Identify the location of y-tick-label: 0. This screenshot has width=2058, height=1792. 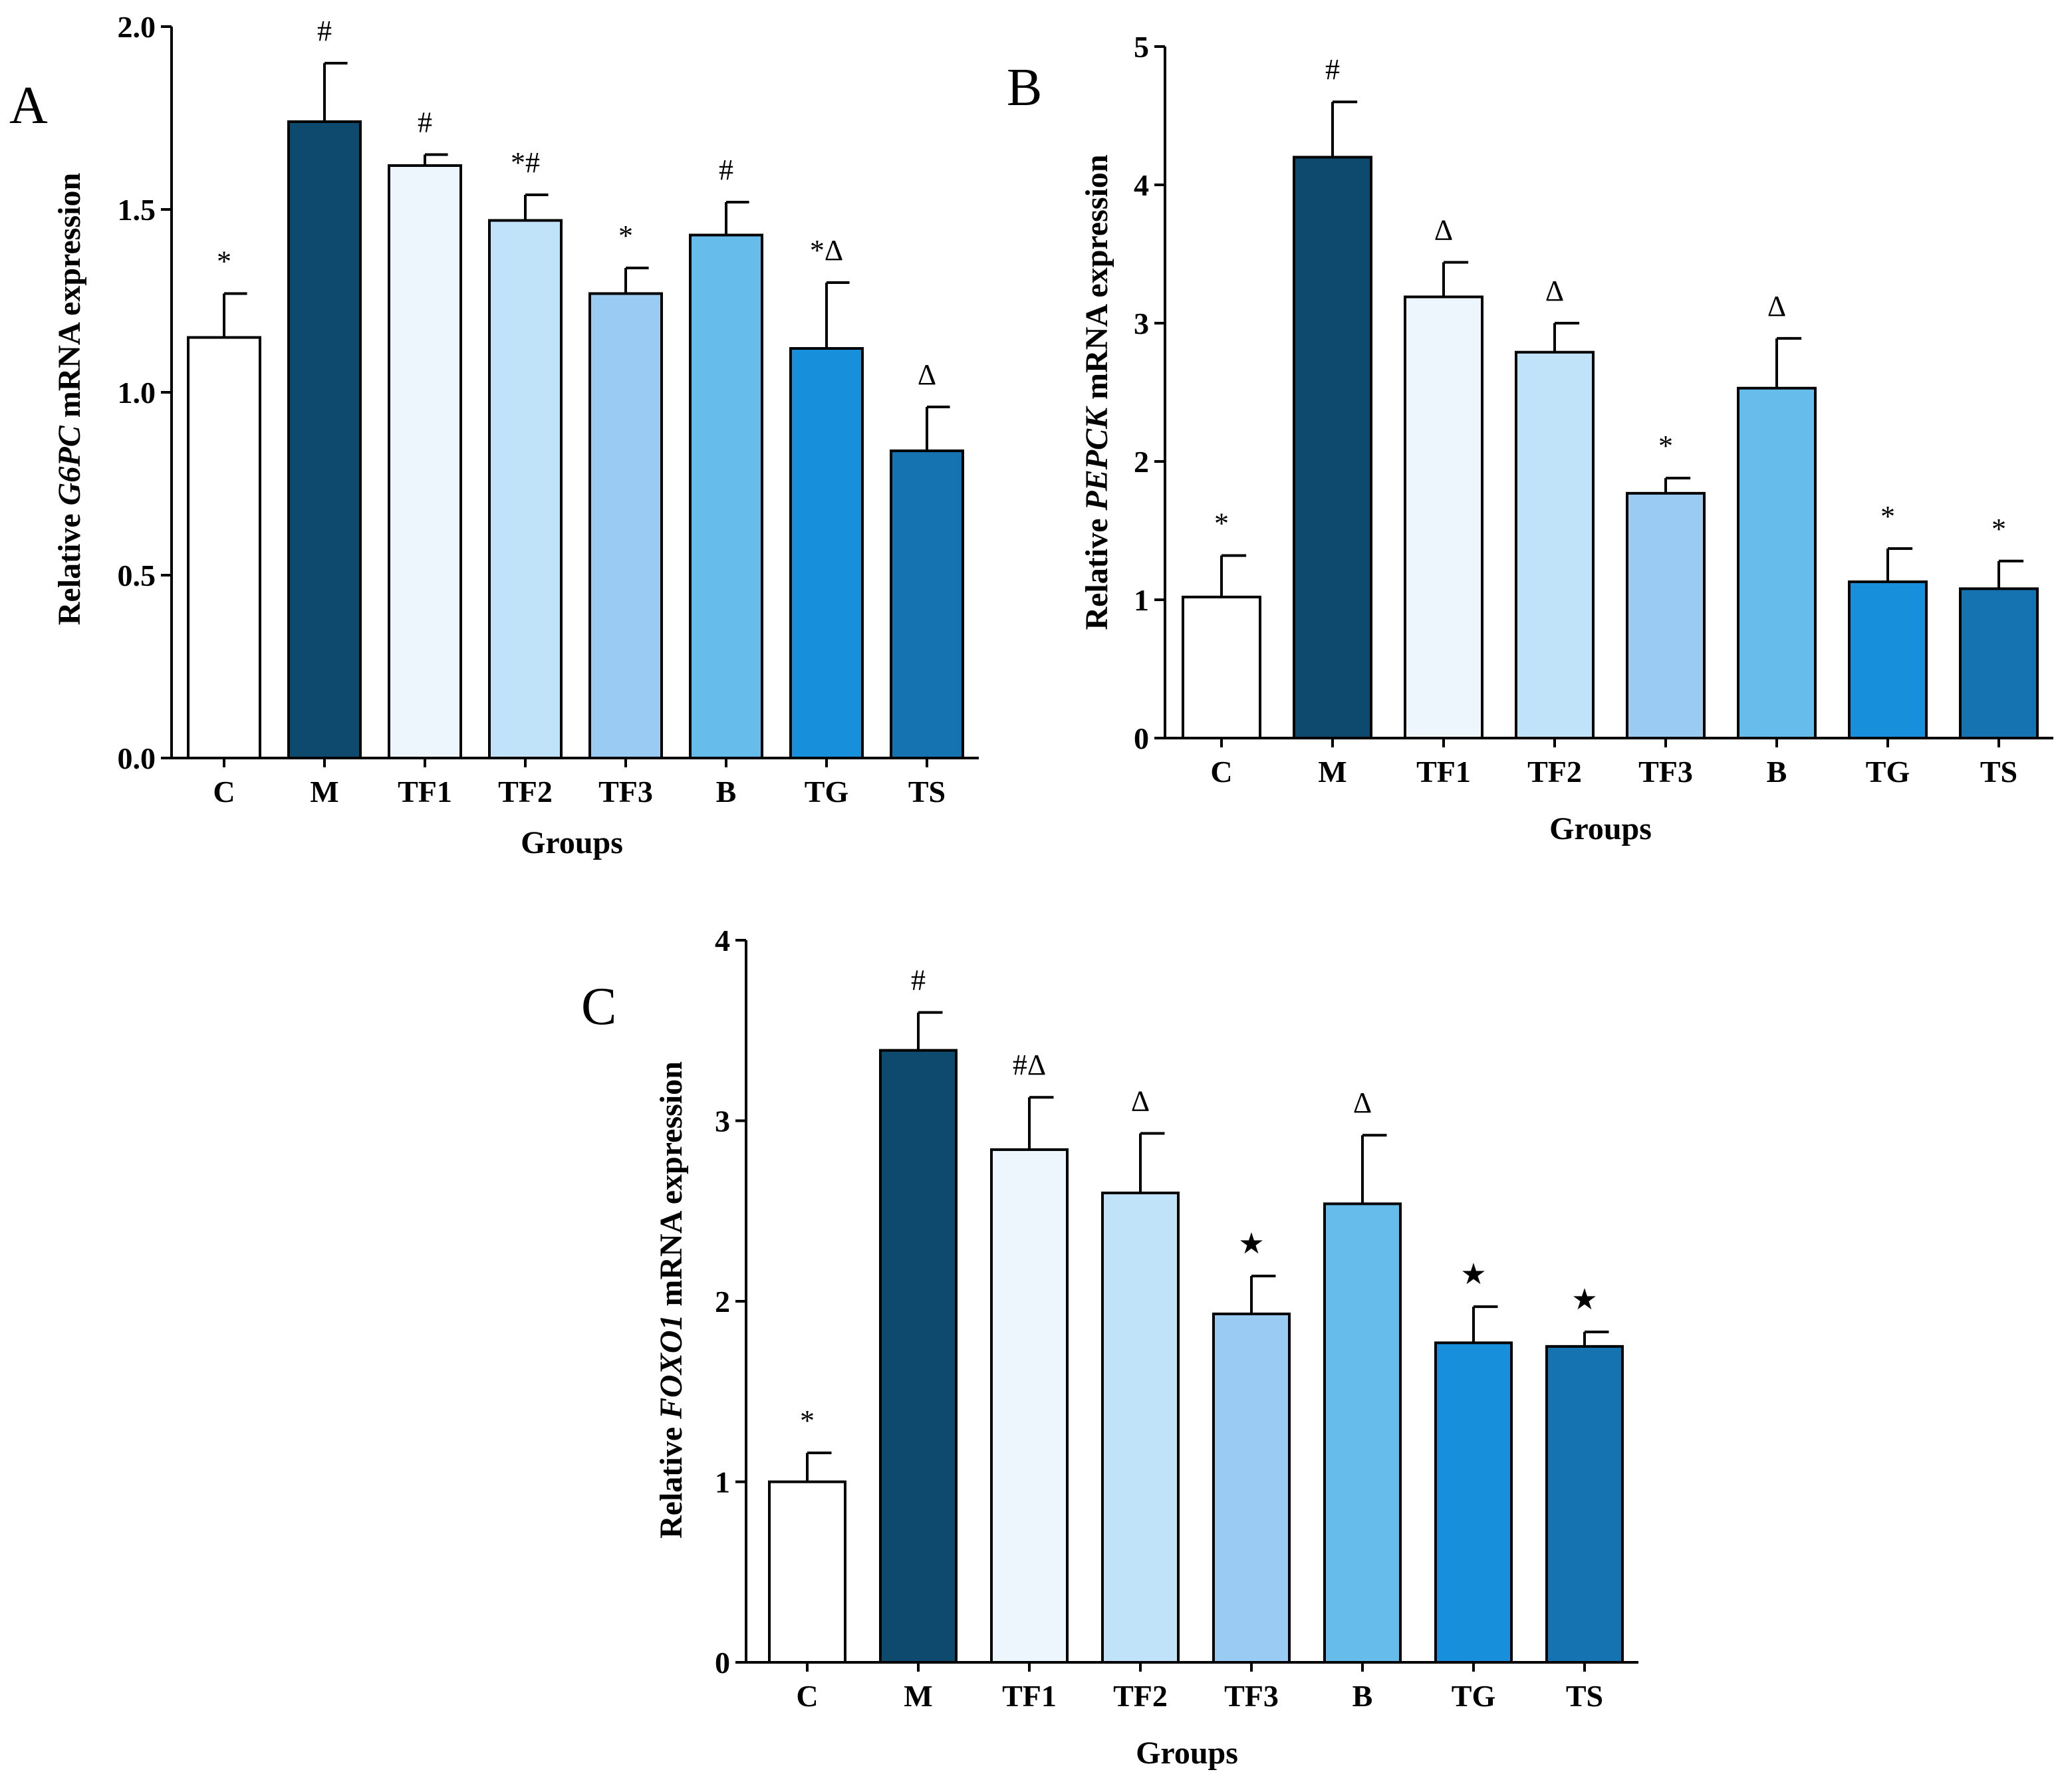
(722, 1663).